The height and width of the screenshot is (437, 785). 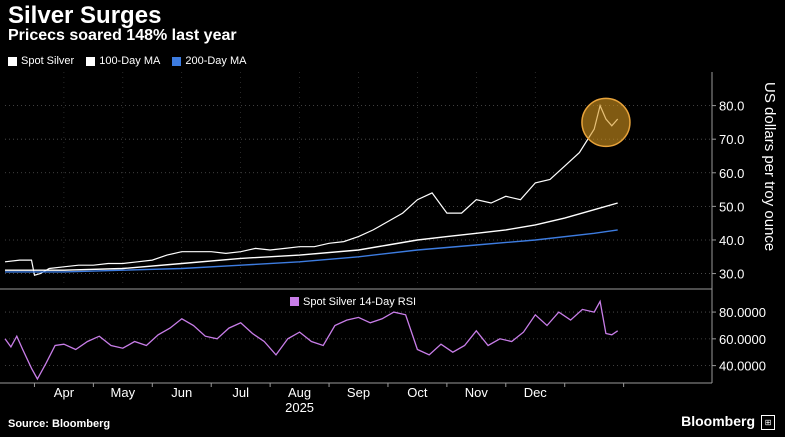 I want to click on price-tick-label-30-0: 30.0, so click(x=731, y=274).